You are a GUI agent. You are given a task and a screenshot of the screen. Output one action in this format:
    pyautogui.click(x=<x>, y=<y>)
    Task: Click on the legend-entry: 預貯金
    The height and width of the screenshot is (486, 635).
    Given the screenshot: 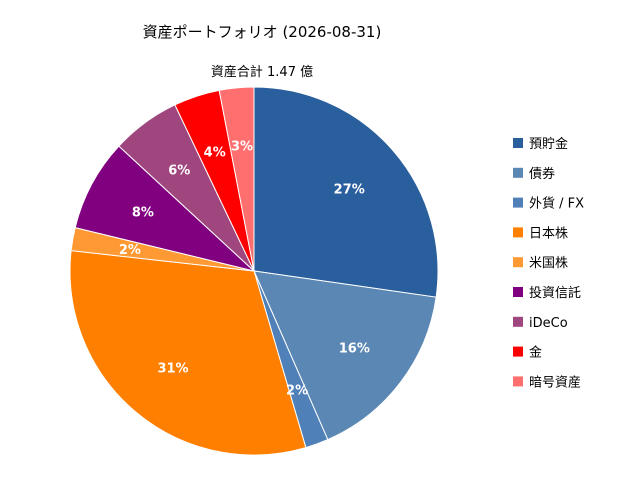 What is the action you would take?
    pyautogui.click(x=548, y=144)
    